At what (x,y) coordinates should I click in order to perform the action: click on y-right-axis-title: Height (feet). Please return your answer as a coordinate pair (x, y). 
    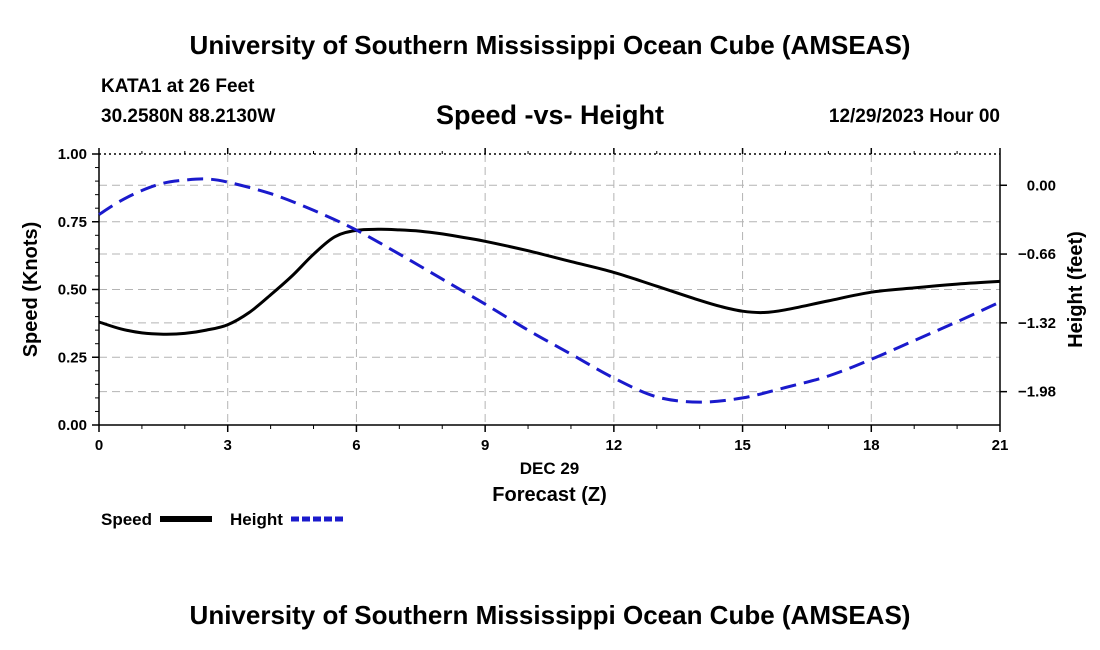
    Looking at the image, I should click on (1076, 289).